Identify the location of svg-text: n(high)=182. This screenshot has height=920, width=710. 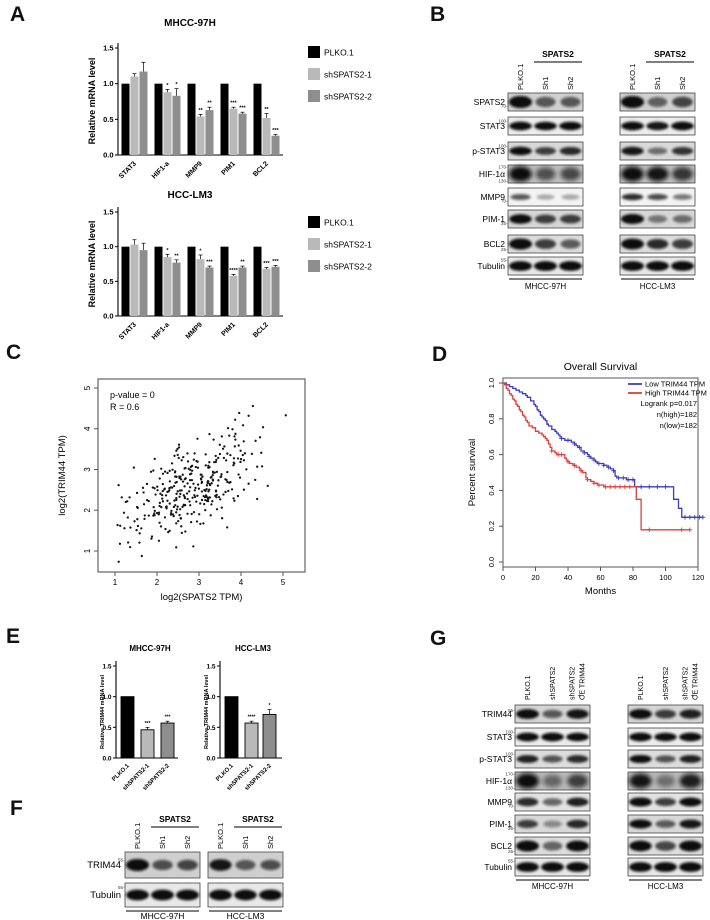
(677, 414).